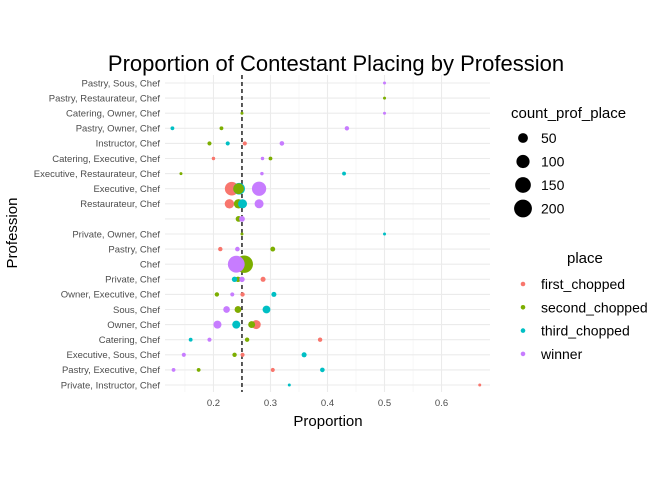 The width and height of the screenshot is (672, 480). I want to click on color-legend-label: second_chopped, so click(594, 307).